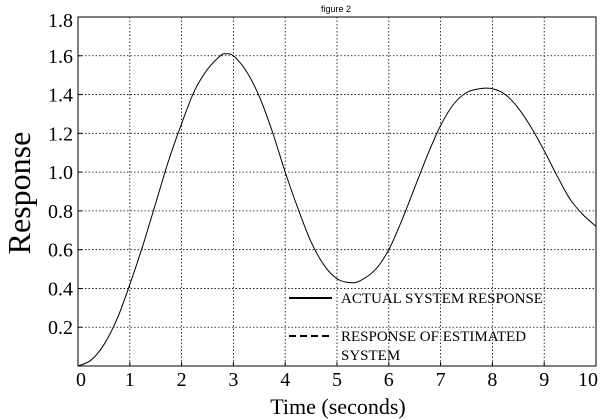 This screenshot has height=419, width=610. What do you see at coordinates (336, 9) in the screenshot?
I see `chart-title: figure 2` at bounding box center [336, 9].